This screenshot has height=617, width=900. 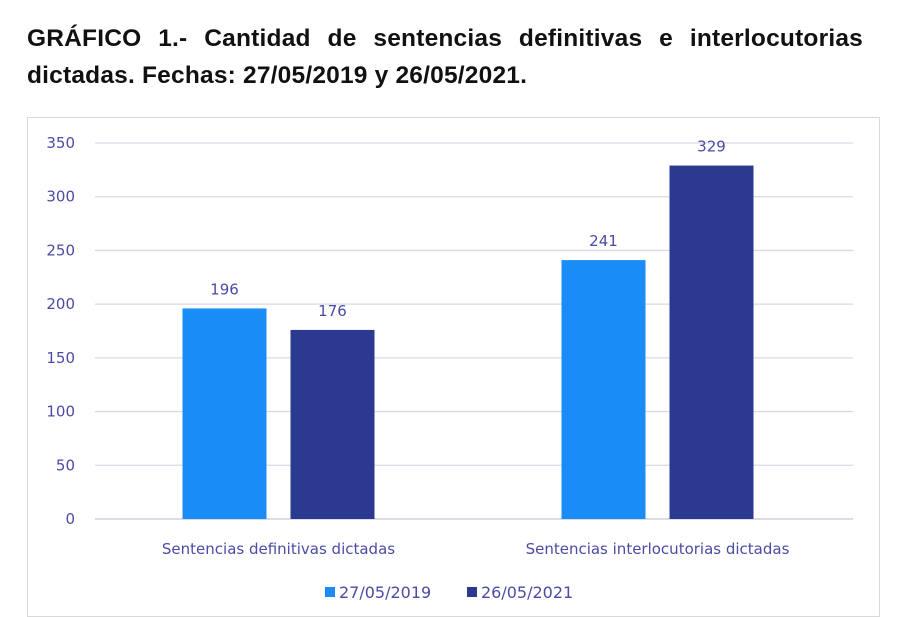 I want to click on legend-label: 26/05/2021, so click(x=527, y=591).